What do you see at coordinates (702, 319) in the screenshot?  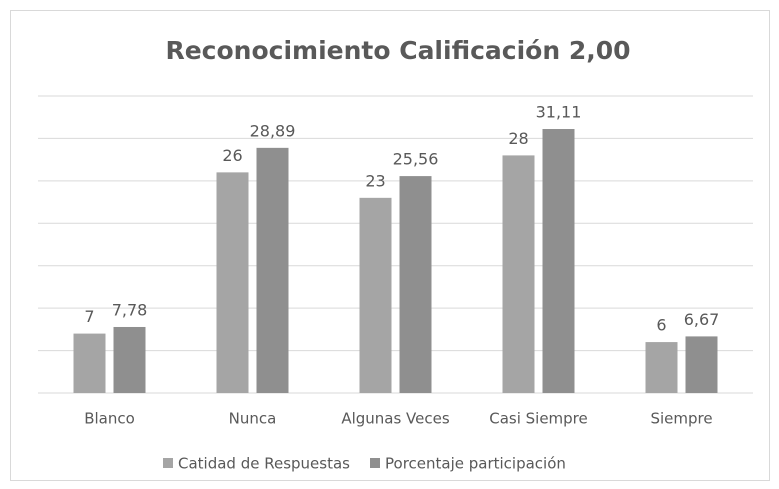 I see `data-label: 6,67` at bounding box center [702, 319].